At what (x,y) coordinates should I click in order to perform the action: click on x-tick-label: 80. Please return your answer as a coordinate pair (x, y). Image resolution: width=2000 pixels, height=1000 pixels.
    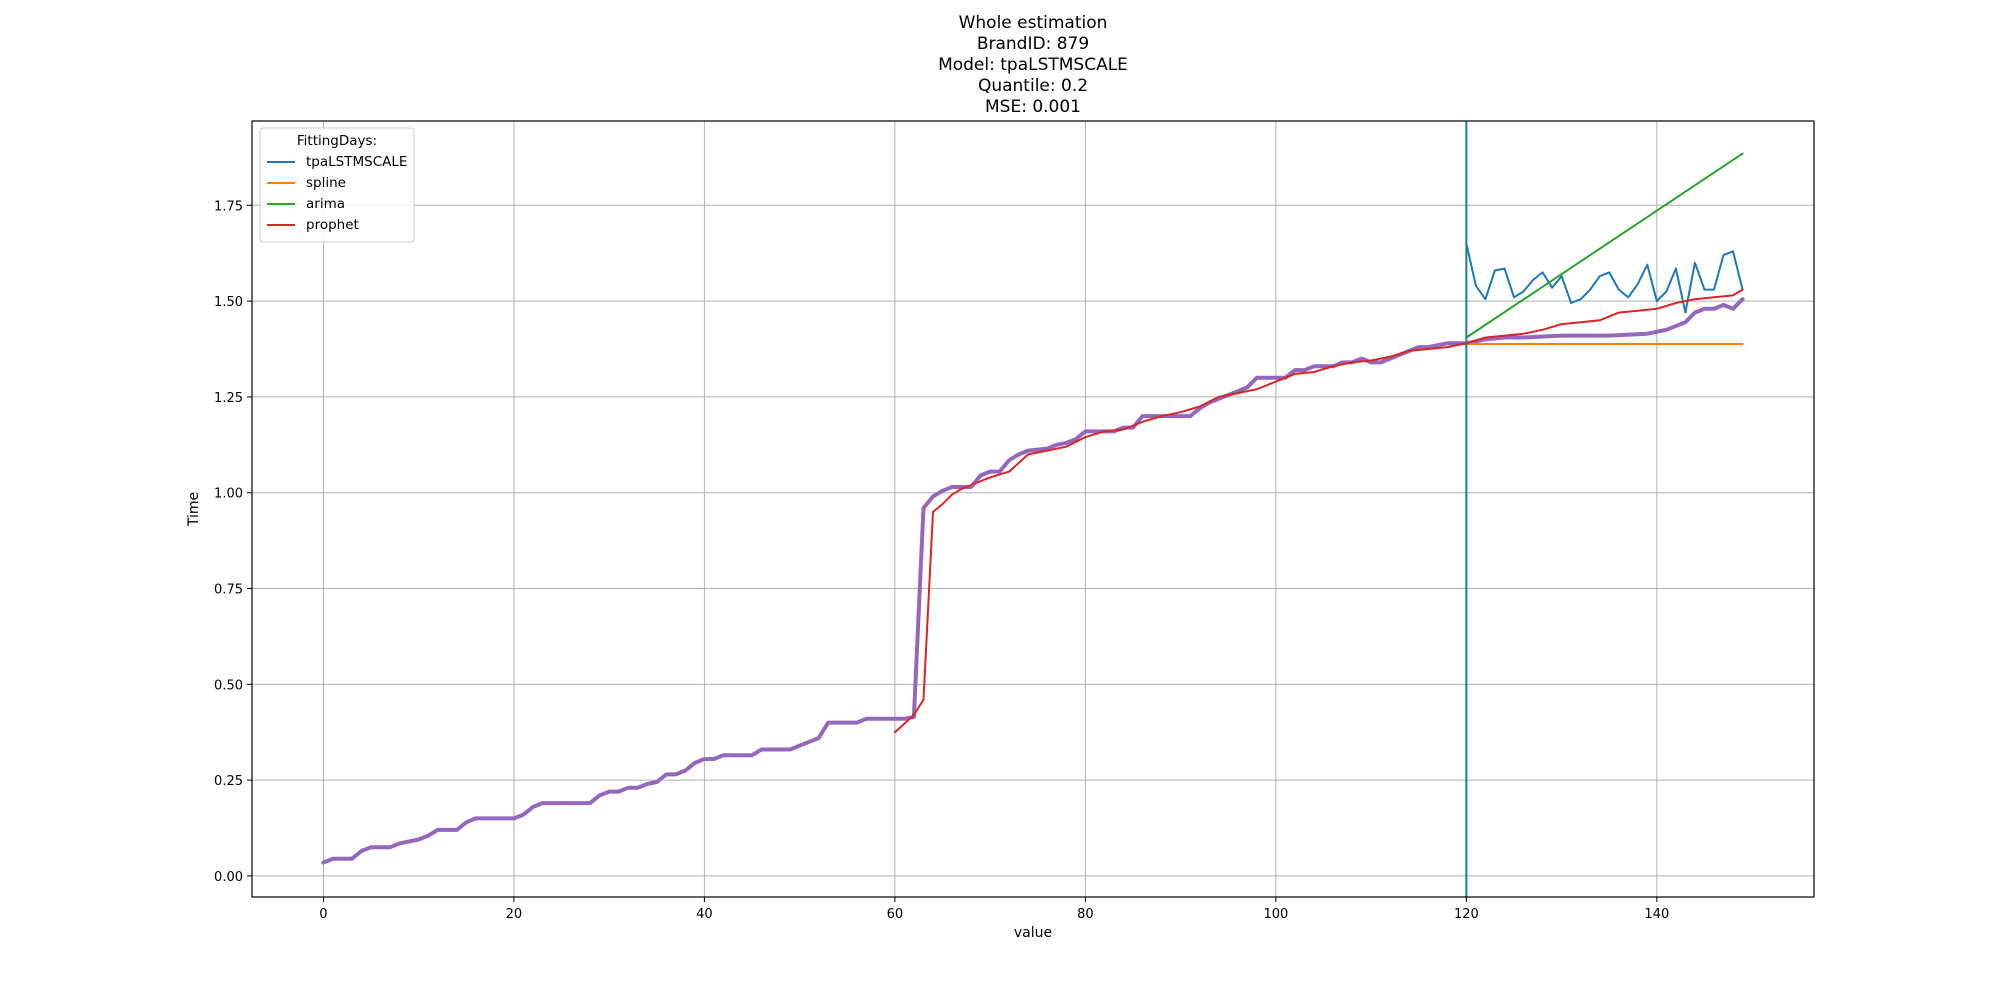
    Looking at the image, I should click on (1085, 914).